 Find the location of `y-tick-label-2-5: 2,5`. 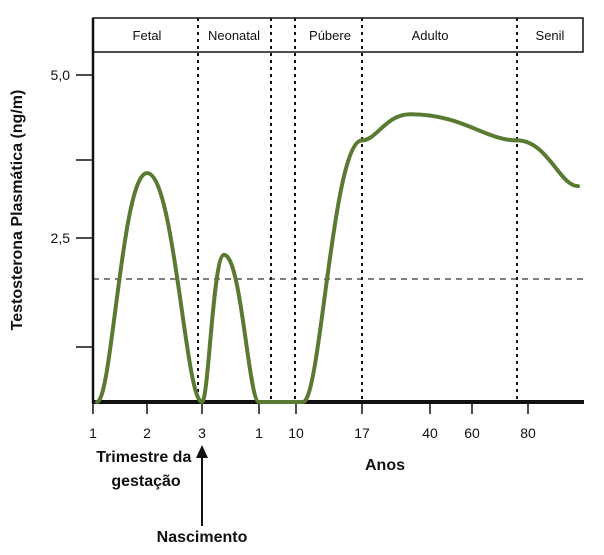

y-tick-label-2-5: 2,5 is located at coordinates (61, 238).